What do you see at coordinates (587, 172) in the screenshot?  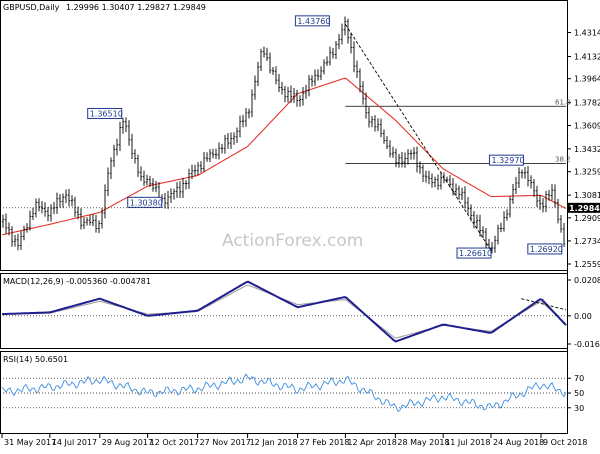 I see `price-tick-label: 1.32590` at bounding box center [587, 172].